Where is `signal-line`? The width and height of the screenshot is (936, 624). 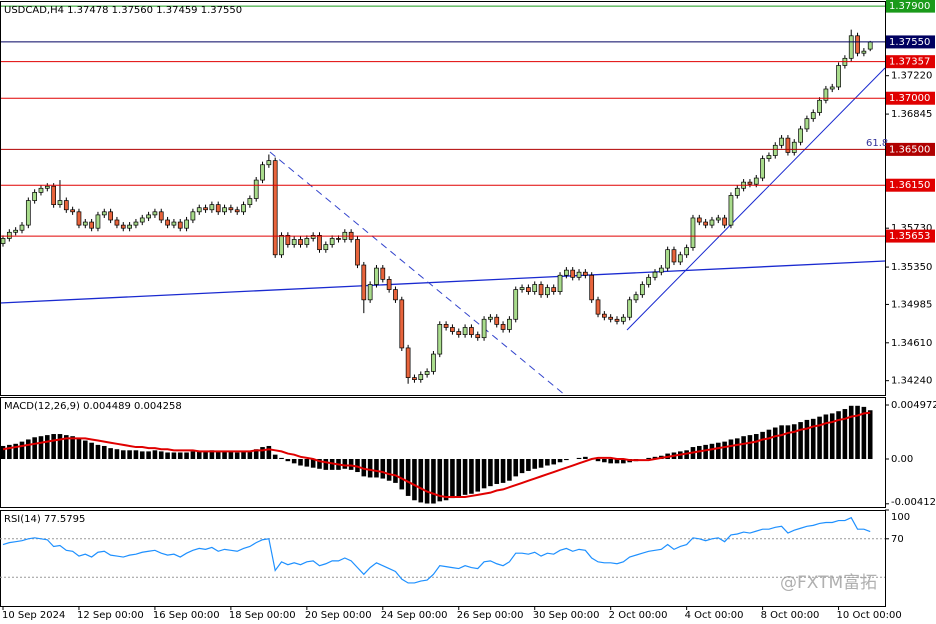
signal-line is located at coordinates (436, 455).